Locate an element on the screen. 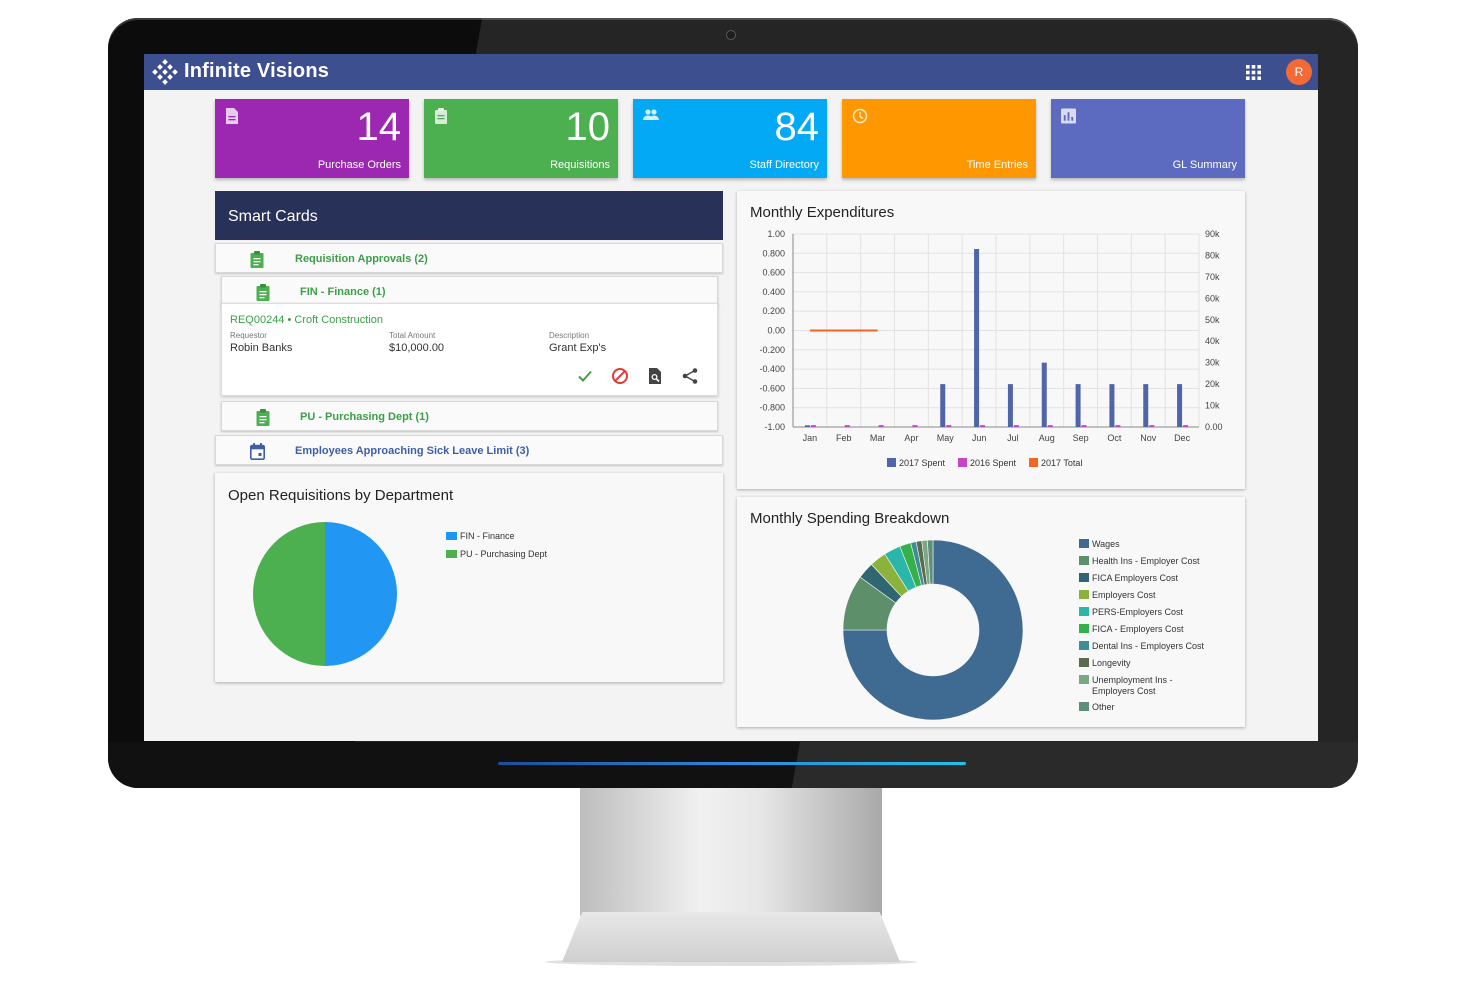 The image size is (1480, 987). legend-fin-finance: FIN - Finance is located at coordinates (480, 536).